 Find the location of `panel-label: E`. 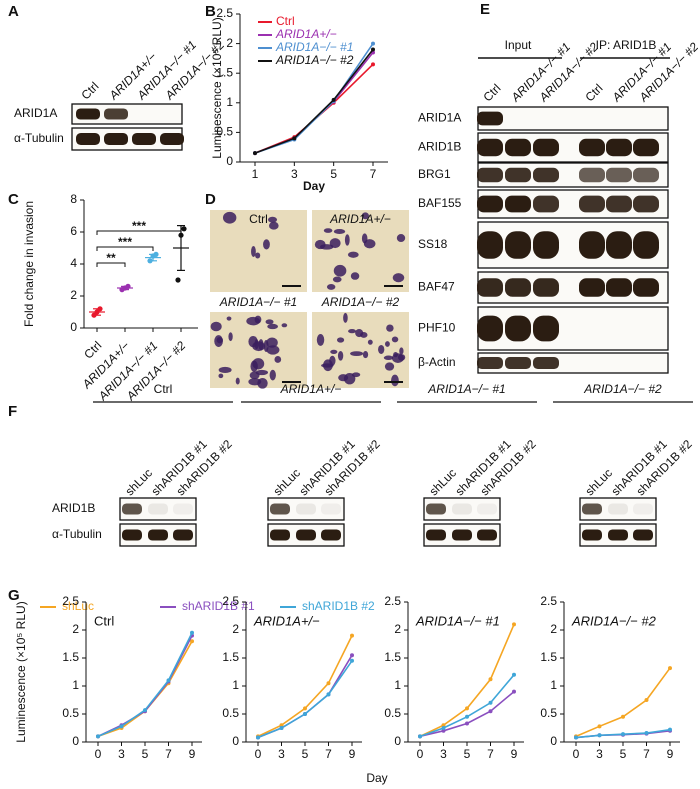

panel-label: E is located at coordinates (485, 9).